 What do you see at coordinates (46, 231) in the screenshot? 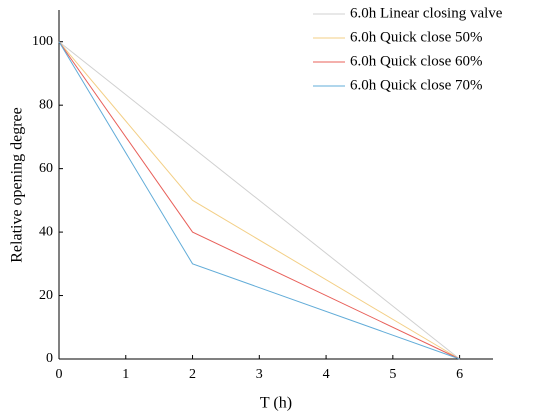
I see `y-tick-label: 40` at bounding box center [46, 231].